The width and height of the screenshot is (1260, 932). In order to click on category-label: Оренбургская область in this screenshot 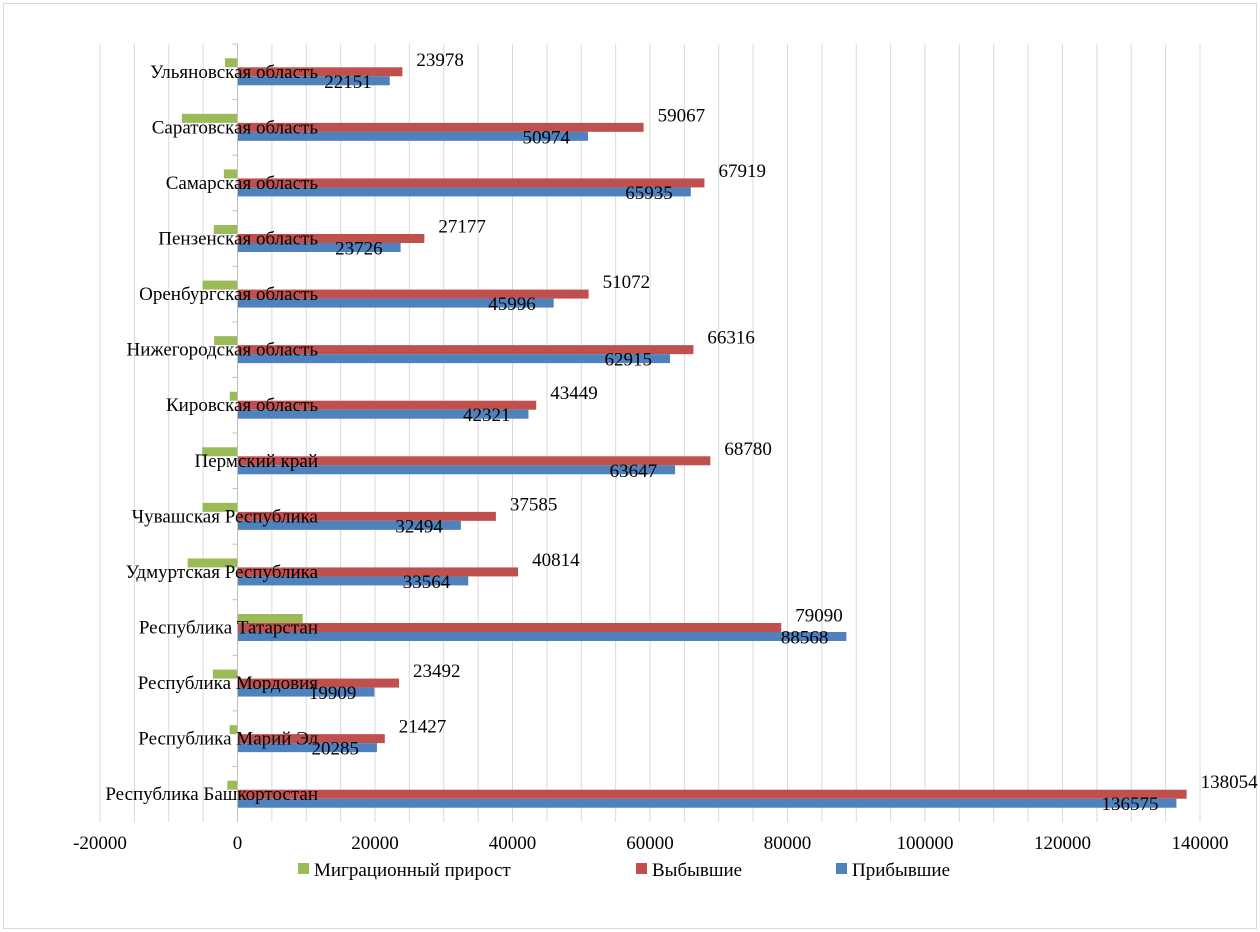, I will do `click(228, 294)`.